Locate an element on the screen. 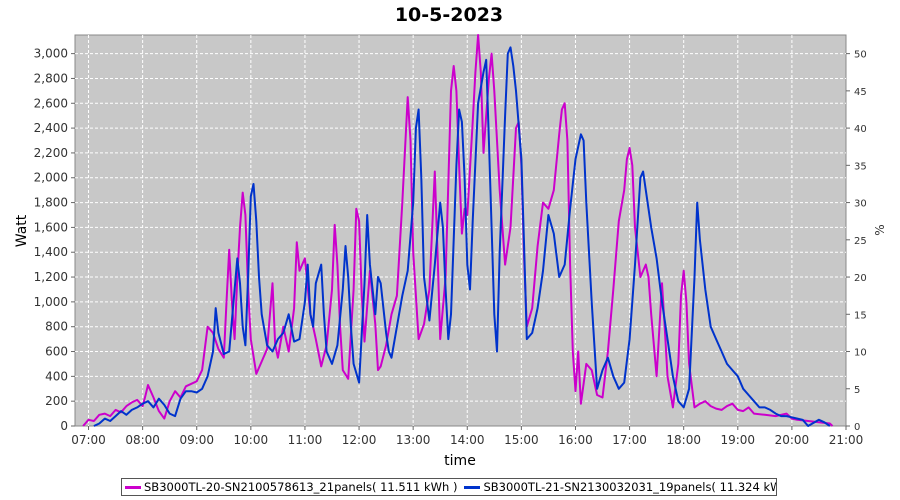 This screenshot has width=900, height=500. x-tick-label: 14:00 is located at coordinates (467, 440).